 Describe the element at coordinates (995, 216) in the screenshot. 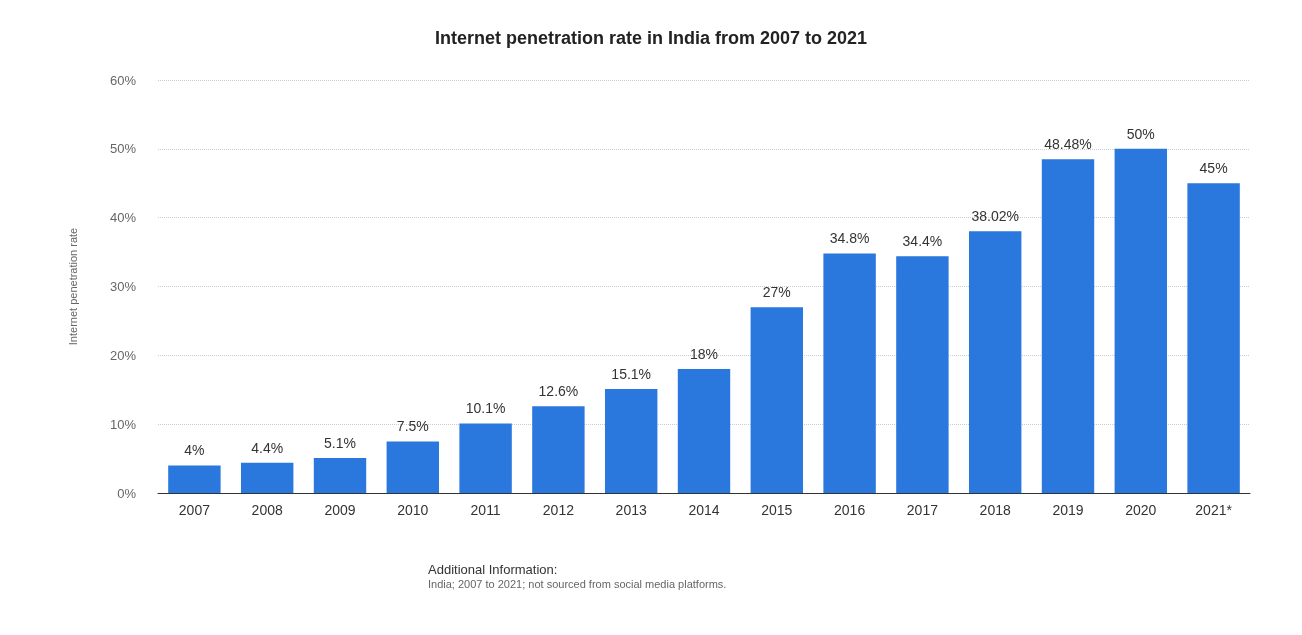

I see `data-label: 38.02%` at that location.